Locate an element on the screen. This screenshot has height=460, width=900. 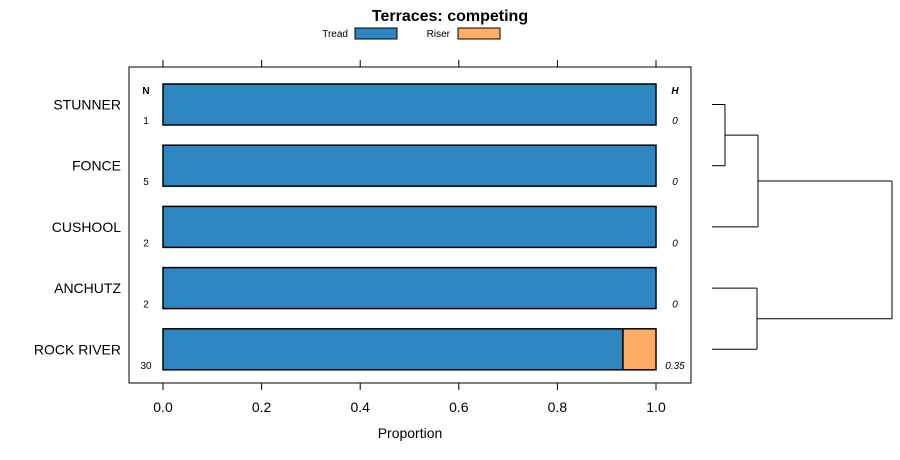
bar-1-tread is located at coordinates (409, 165).